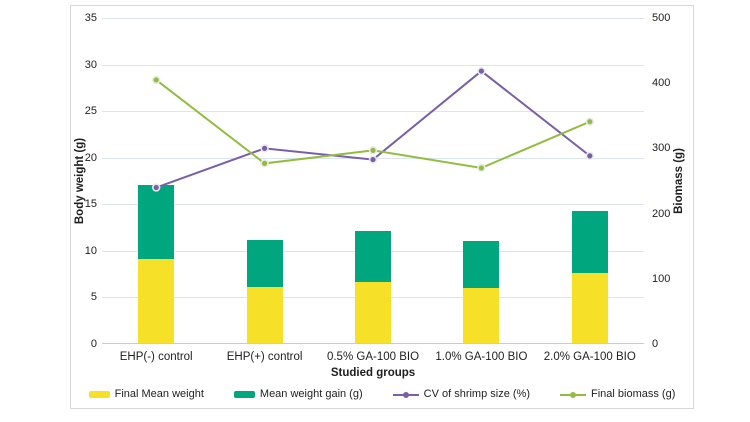 This screenshot has width=750, height=422. Describe the element at coordinates (90, 250) in the screenshot. I see `y-axis-tick-left: 10` at that location.